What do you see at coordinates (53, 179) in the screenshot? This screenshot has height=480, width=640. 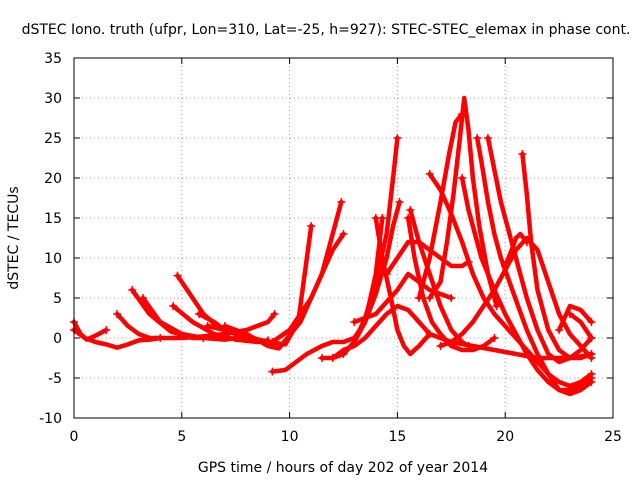 I see `y-tick-label: 20` at bounding box center [53, 179].